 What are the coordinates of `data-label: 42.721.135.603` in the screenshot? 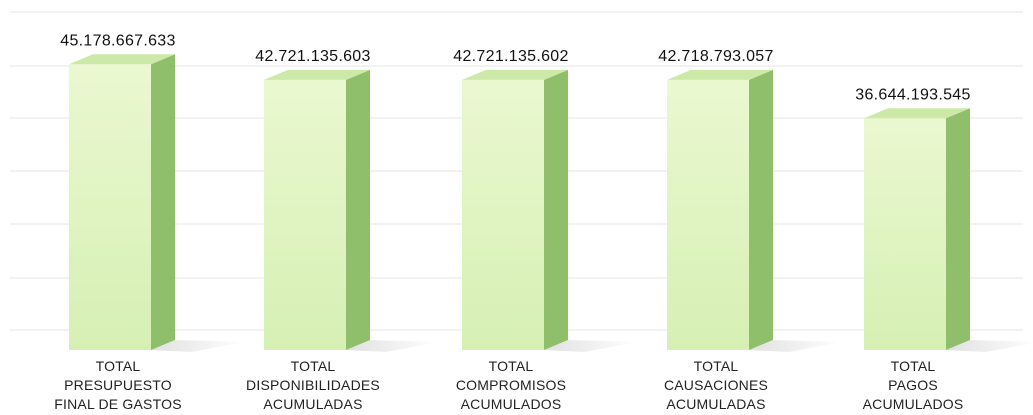 It's located at (312, 56).